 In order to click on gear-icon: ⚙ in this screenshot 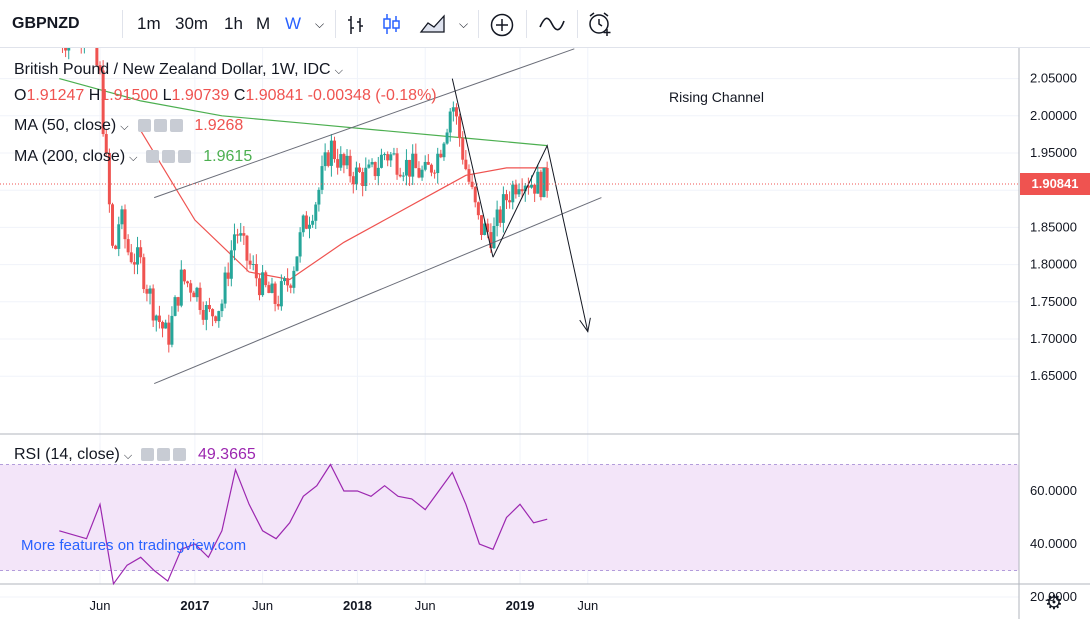, I will do `click(1054, 603)`.